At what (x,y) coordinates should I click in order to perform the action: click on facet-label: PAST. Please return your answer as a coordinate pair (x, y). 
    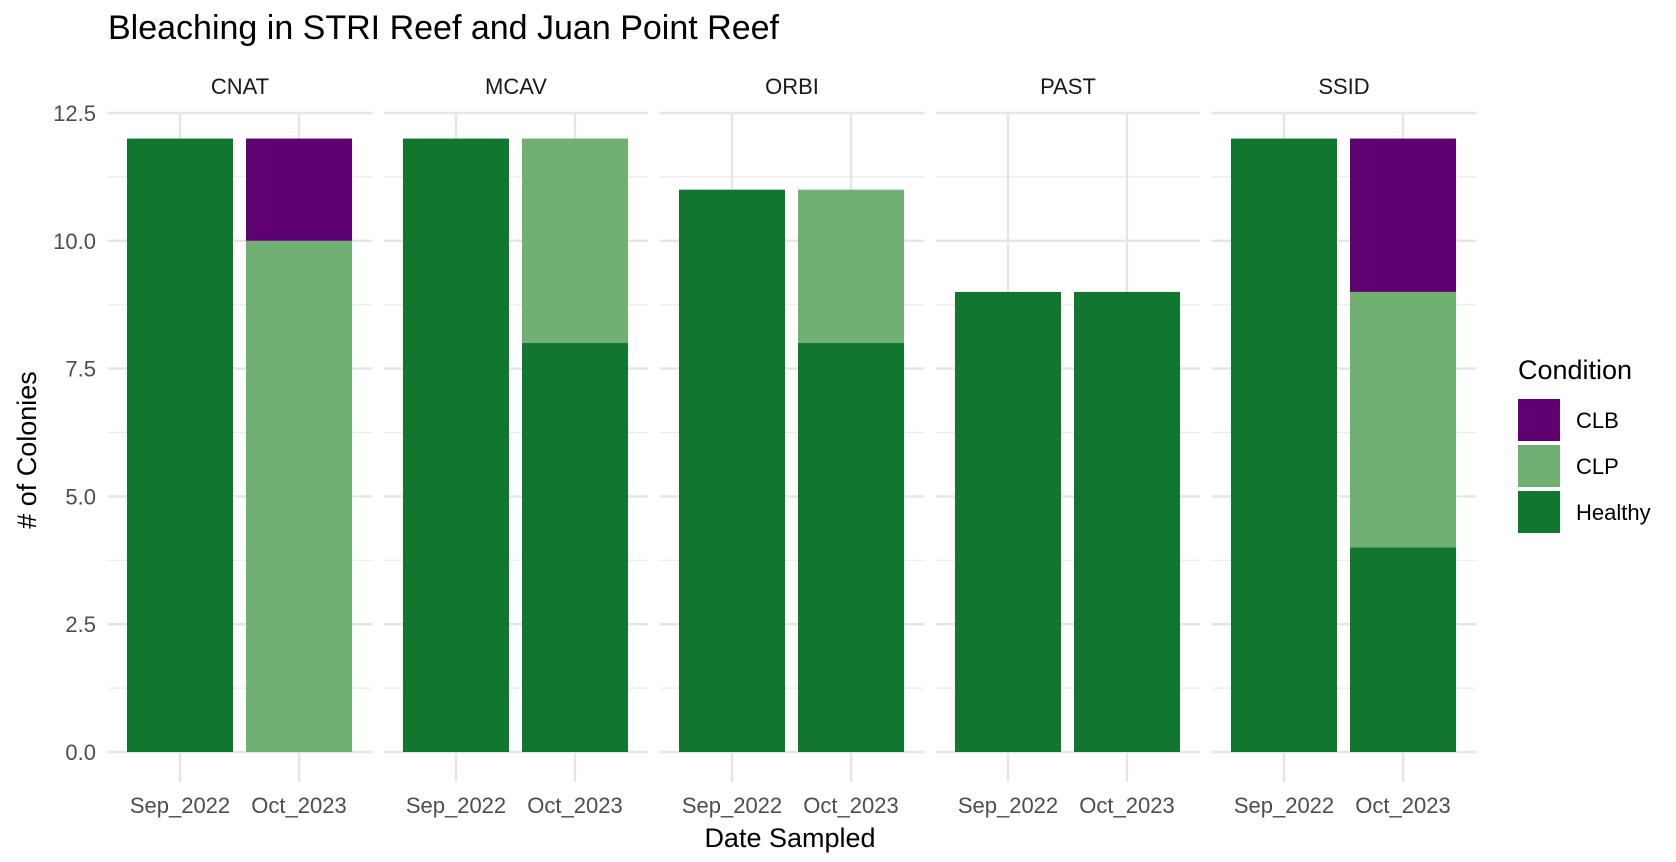
    Looking at the image, I should click on (1068, 86).